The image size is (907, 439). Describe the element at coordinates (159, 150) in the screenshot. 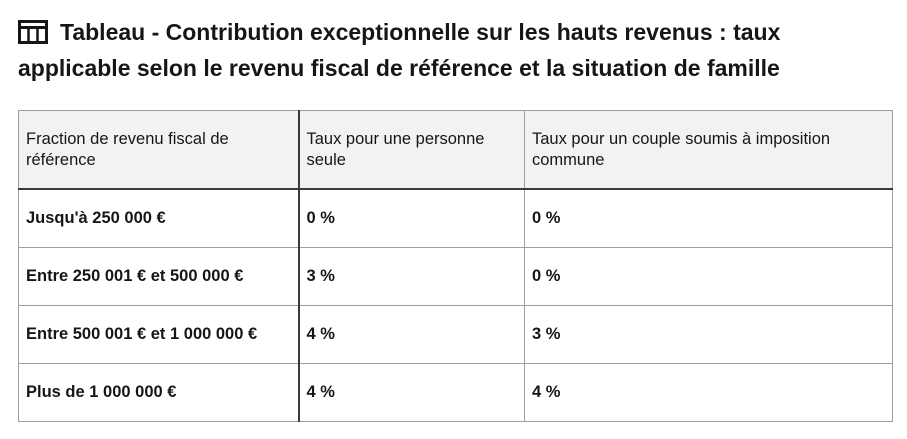

I see `header-income-fraction: Fraction de revenu fiscal de référence` at that location.